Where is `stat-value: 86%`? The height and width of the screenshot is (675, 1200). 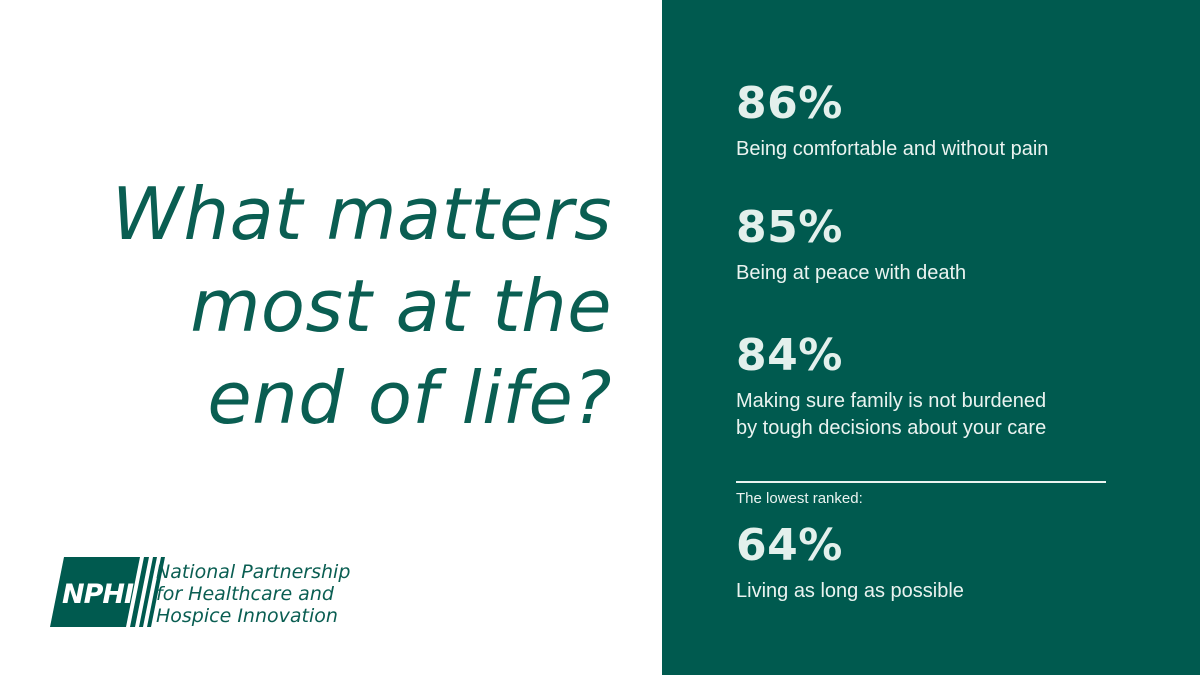 stat-value: 86% is located at coordinates (789, 103).